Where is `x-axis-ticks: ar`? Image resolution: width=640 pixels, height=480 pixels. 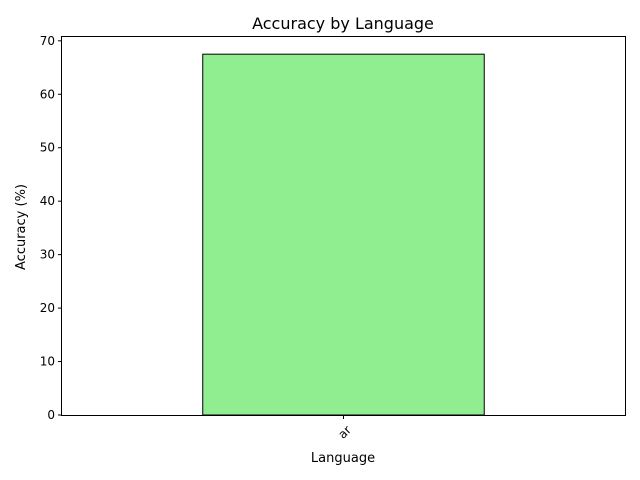 x-axis-ticks: ar is located at coordinates (344, 428).